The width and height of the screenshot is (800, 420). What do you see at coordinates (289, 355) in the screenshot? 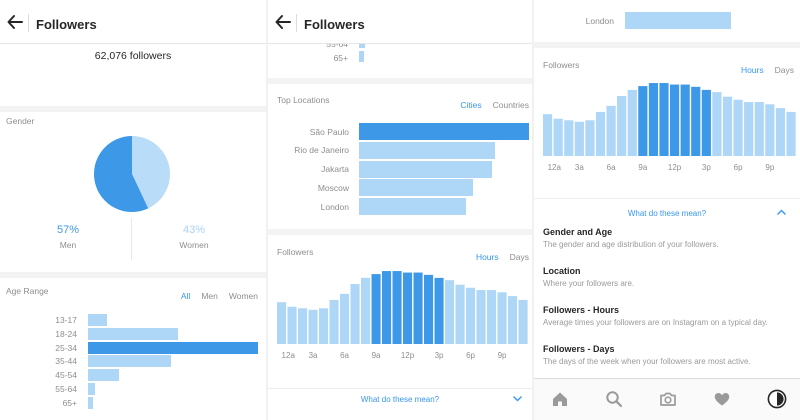
I see `hour-tick-label: 12a` at bounding box center [289, 355].